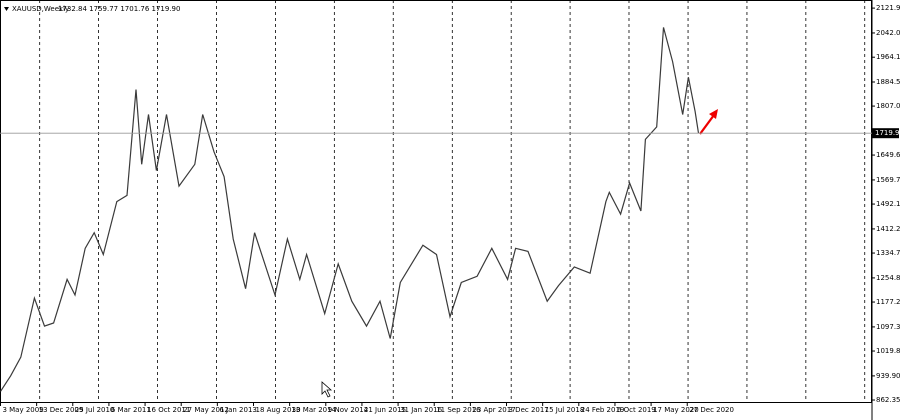  What do you see at coordinates (888, 155) in the screenshot?
I see `y-tick-label: 1649.65` at bounding box center [888, 155].